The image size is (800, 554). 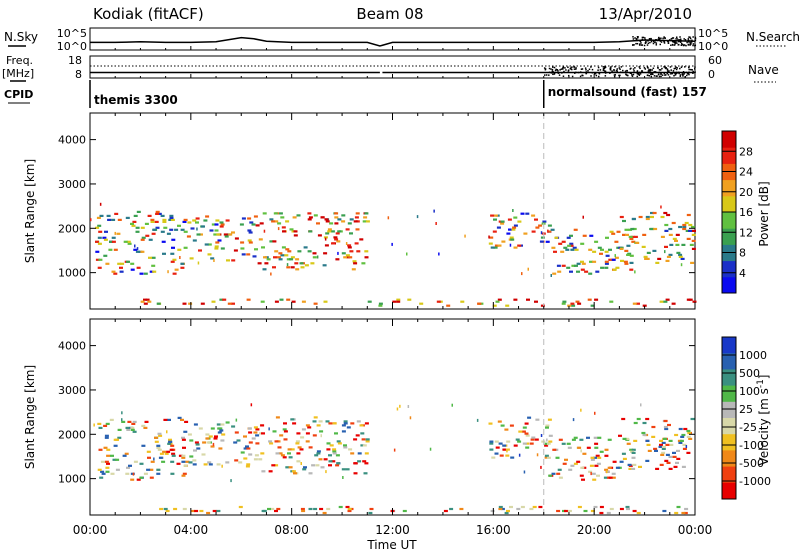 I want to click on colorbar-tick-label: 28, so click(x=746, y=151).